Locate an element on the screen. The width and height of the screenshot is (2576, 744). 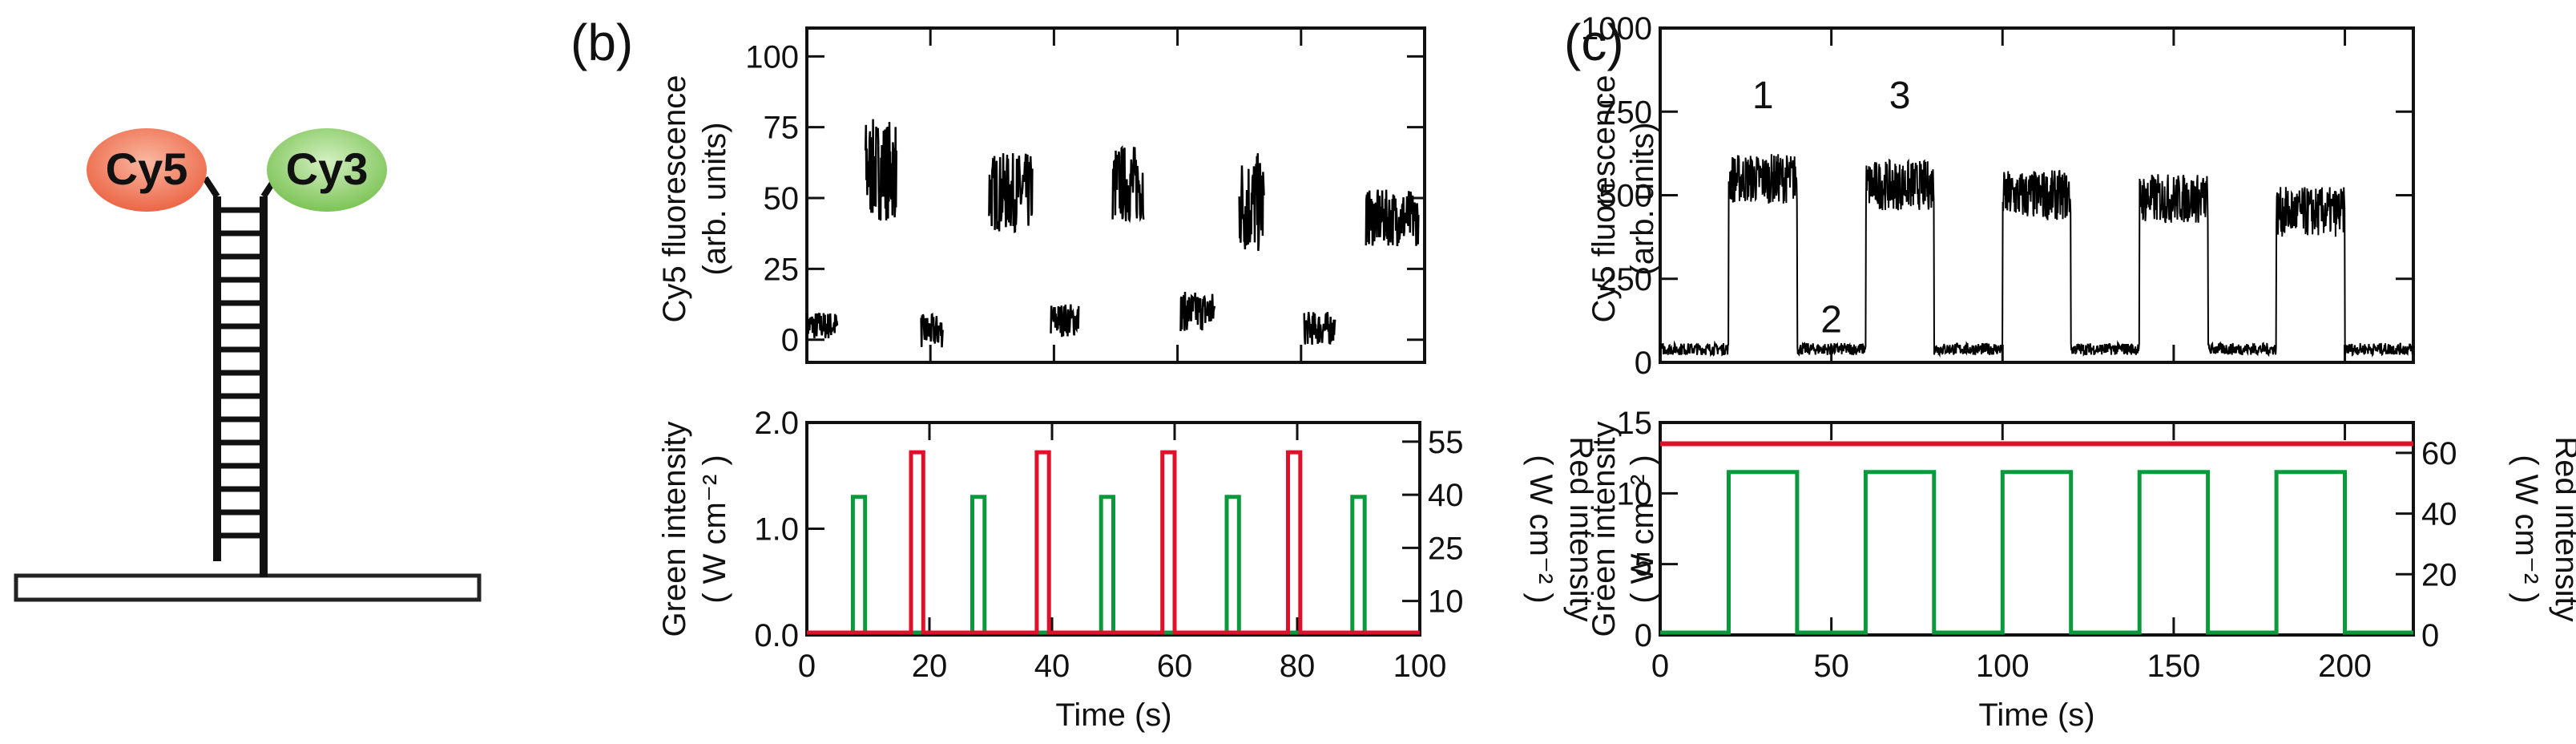
b-bottom-y2label: Red intensity is located at coordinates (1580, 528).